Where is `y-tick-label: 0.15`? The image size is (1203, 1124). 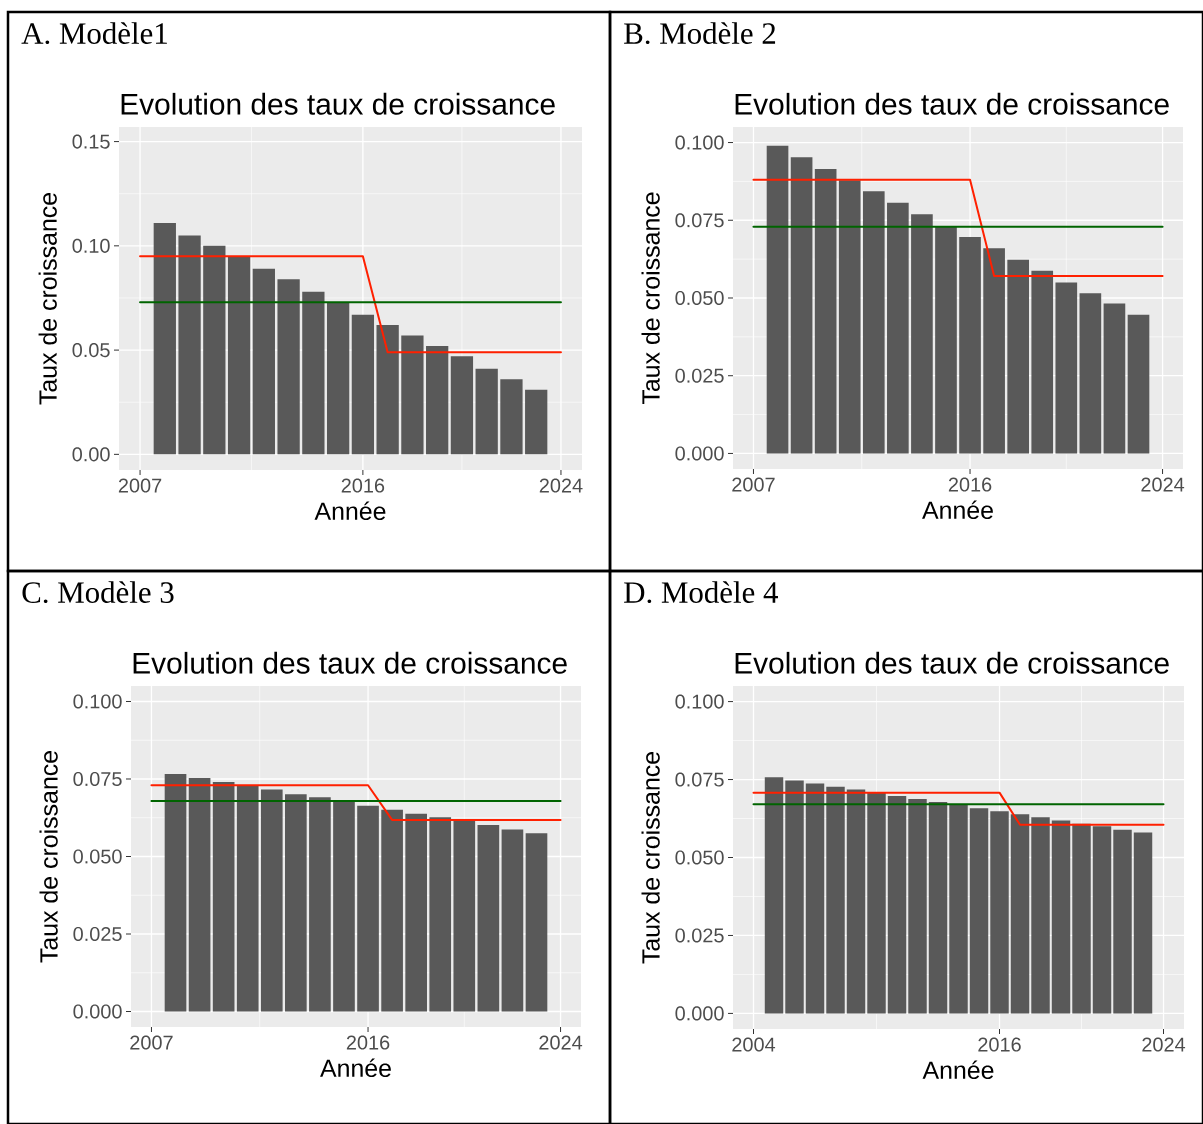
y-tick-label: 0.15 is located at coordinates (91, 141).